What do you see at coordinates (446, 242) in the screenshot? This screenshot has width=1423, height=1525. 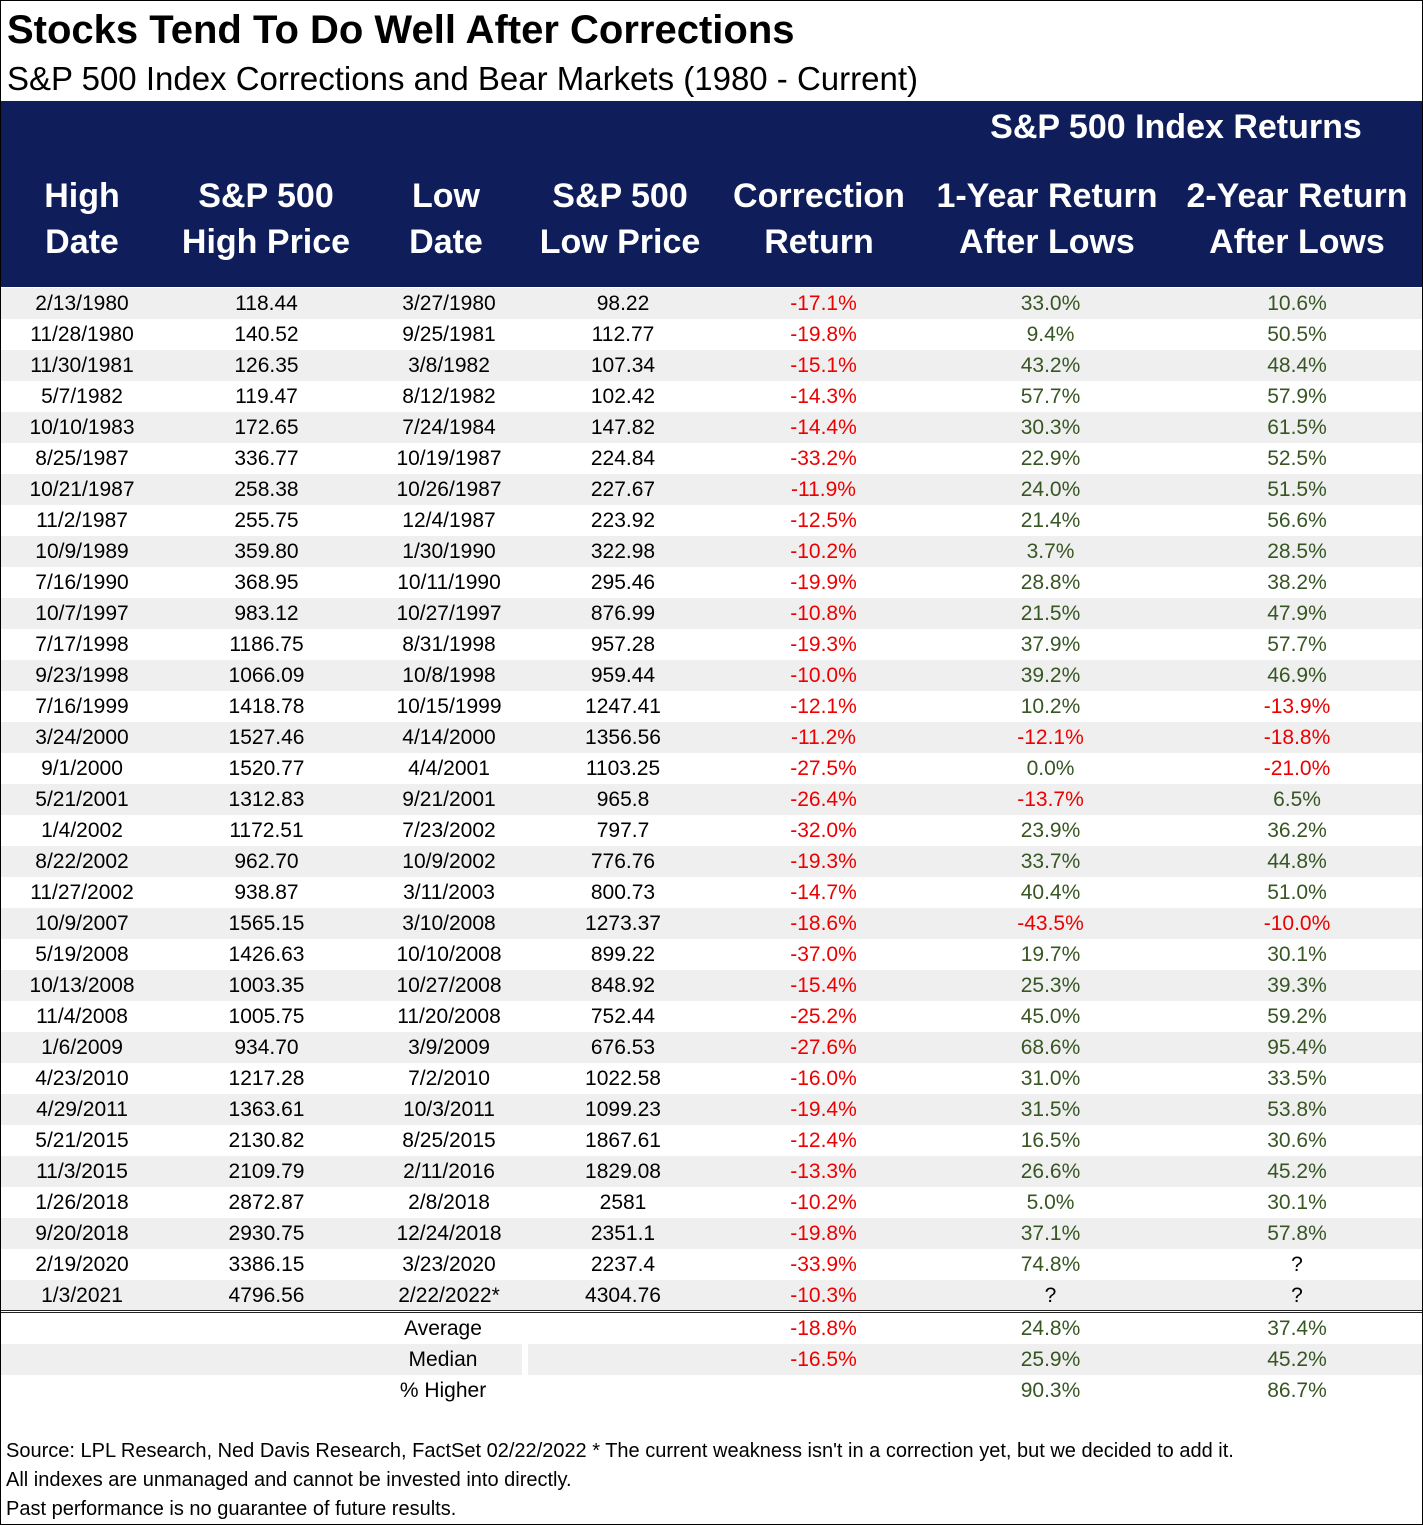 I see `column-header-line: Date` at bounding box center [446, 242].